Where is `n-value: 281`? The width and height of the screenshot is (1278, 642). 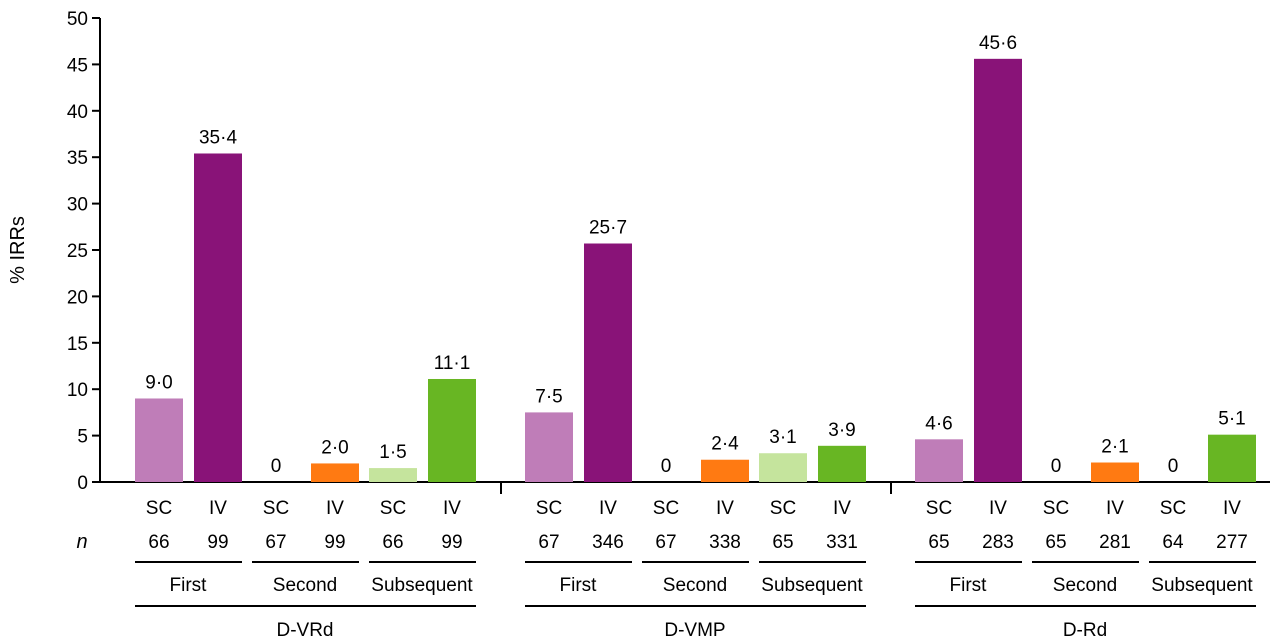
n-value: 281 is located at coordinates (1115, 542).